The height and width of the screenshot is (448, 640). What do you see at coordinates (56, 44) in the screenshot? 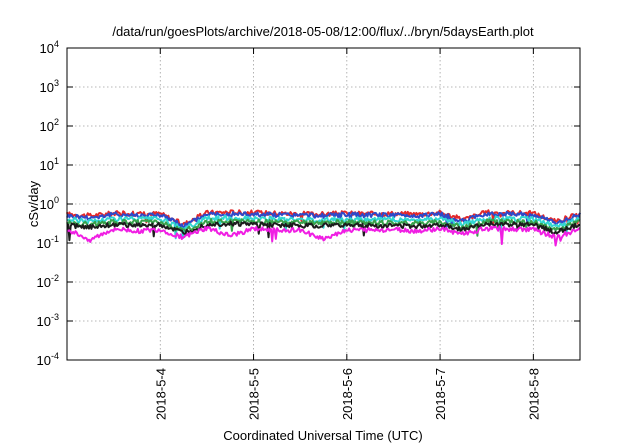
I see `y-tick-label-exponent: 4` at bounding box center [56, 44].